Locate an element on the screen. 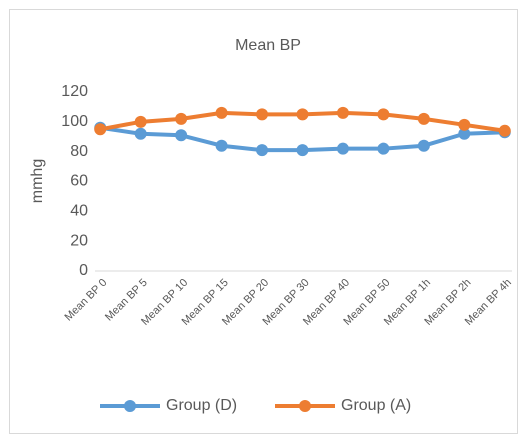 This screenshot has width=519, height=434. y-tick-label: 20 is located at coordinates (79, 240).